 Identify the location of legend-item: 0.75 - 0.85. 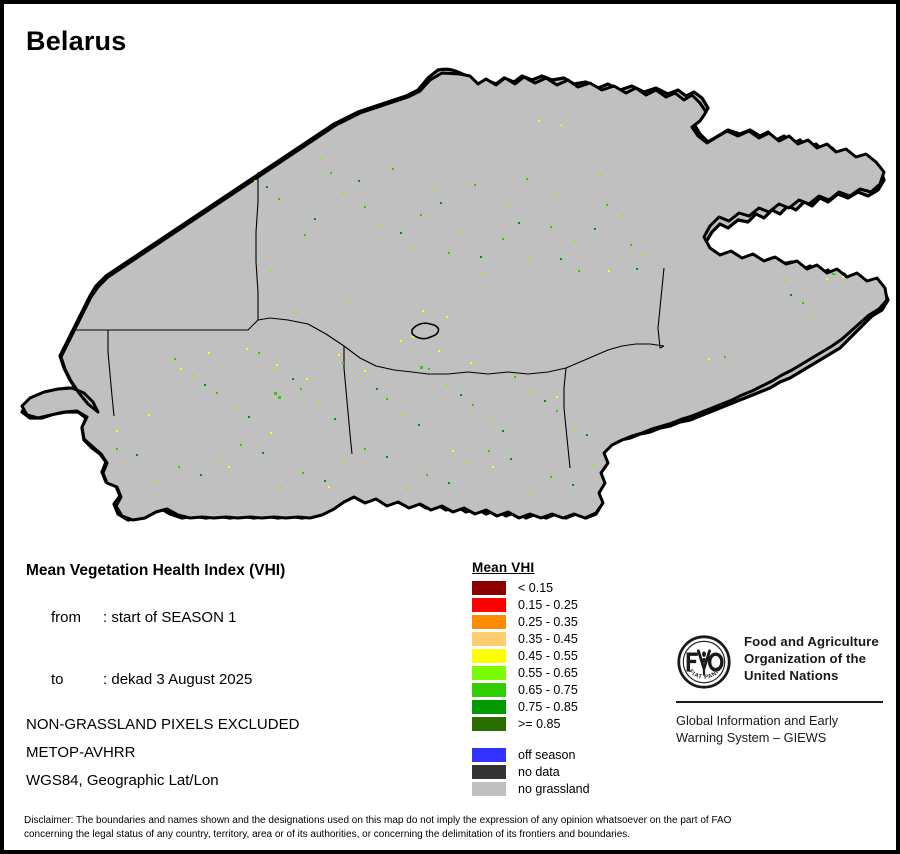
(531, 706).